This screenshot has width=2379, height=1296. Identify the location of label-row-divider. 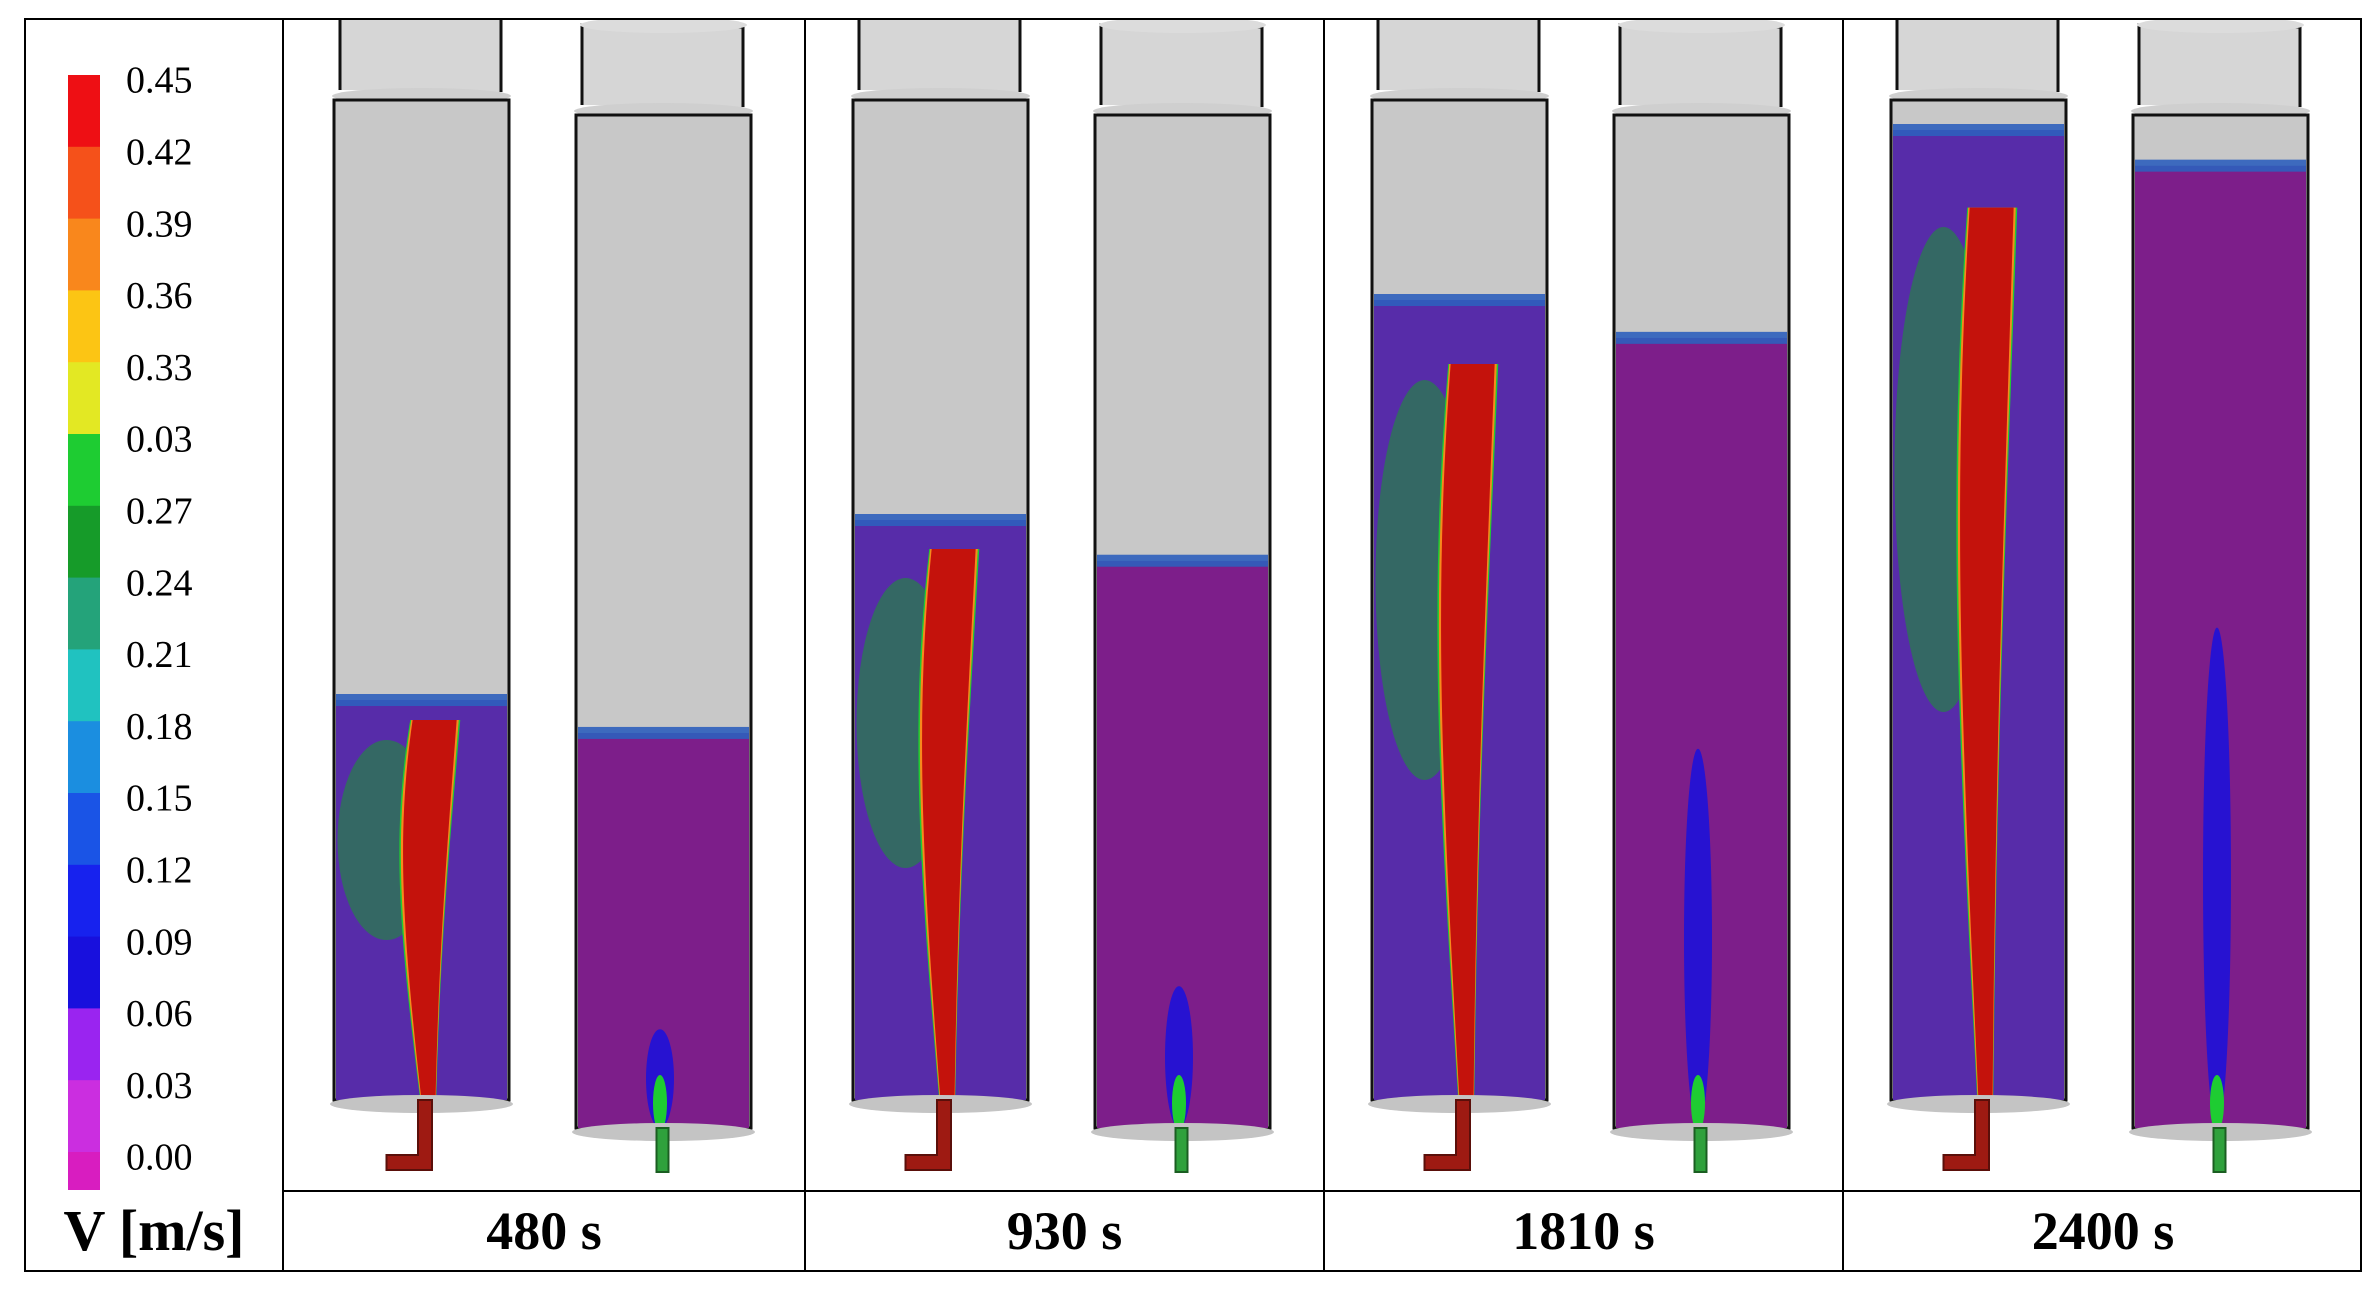
(1322, 1191).